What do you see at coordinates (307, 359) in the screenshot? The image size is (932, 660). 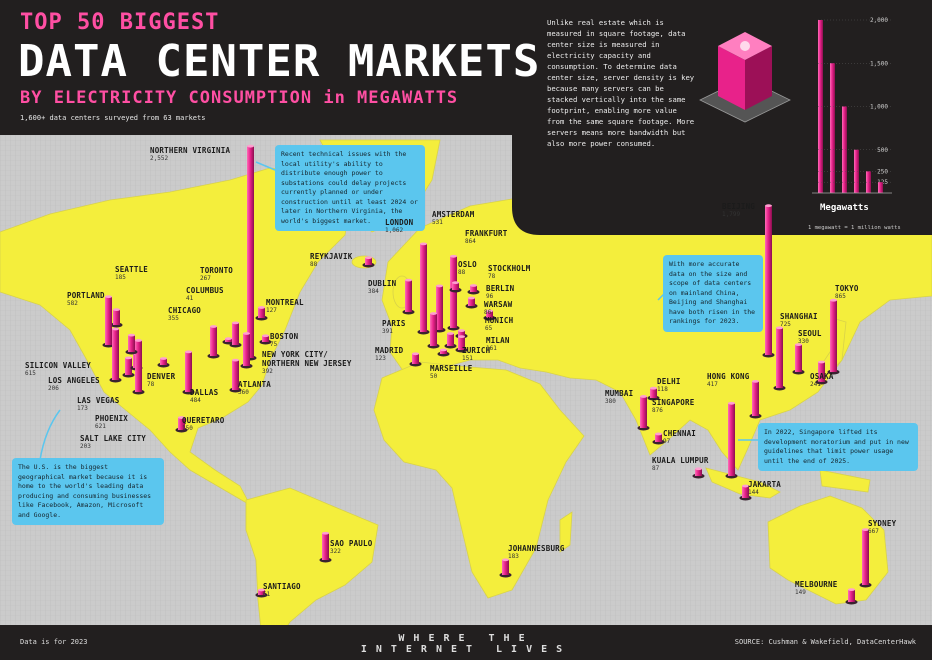 I see `market-name: NEW YORK CITY/ NORTHERN NEW JERSEY` at bounding box center [307, 359].